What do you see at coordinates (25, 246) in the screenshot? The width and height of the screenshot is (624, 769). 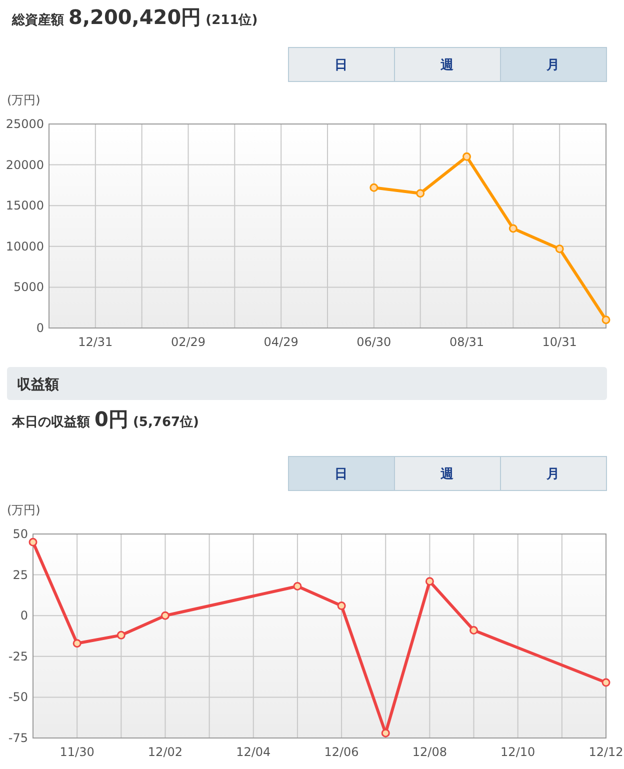 I see `y-tick-label: 10000` at bounding box center [25, 246].